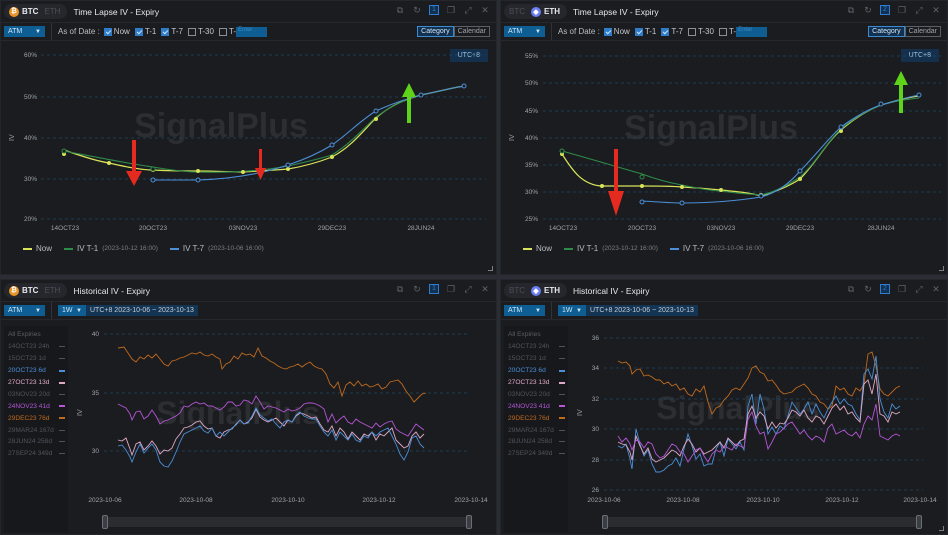  I want to click on timezone-badge: UTC+8, so click(468, 55).